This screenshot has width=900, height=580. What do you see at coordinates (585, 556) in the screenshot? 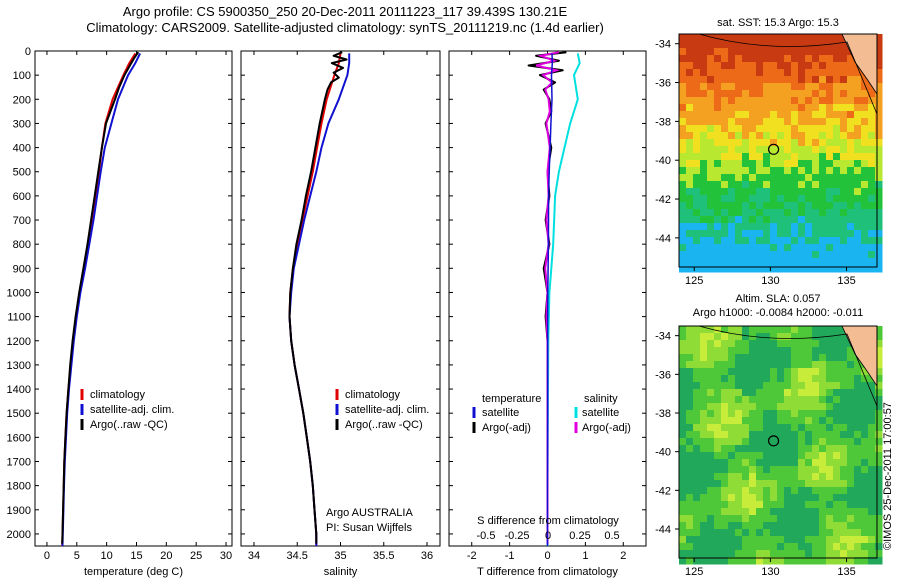
I see `x-tick-label: 1` at bounding box center [585, 556].